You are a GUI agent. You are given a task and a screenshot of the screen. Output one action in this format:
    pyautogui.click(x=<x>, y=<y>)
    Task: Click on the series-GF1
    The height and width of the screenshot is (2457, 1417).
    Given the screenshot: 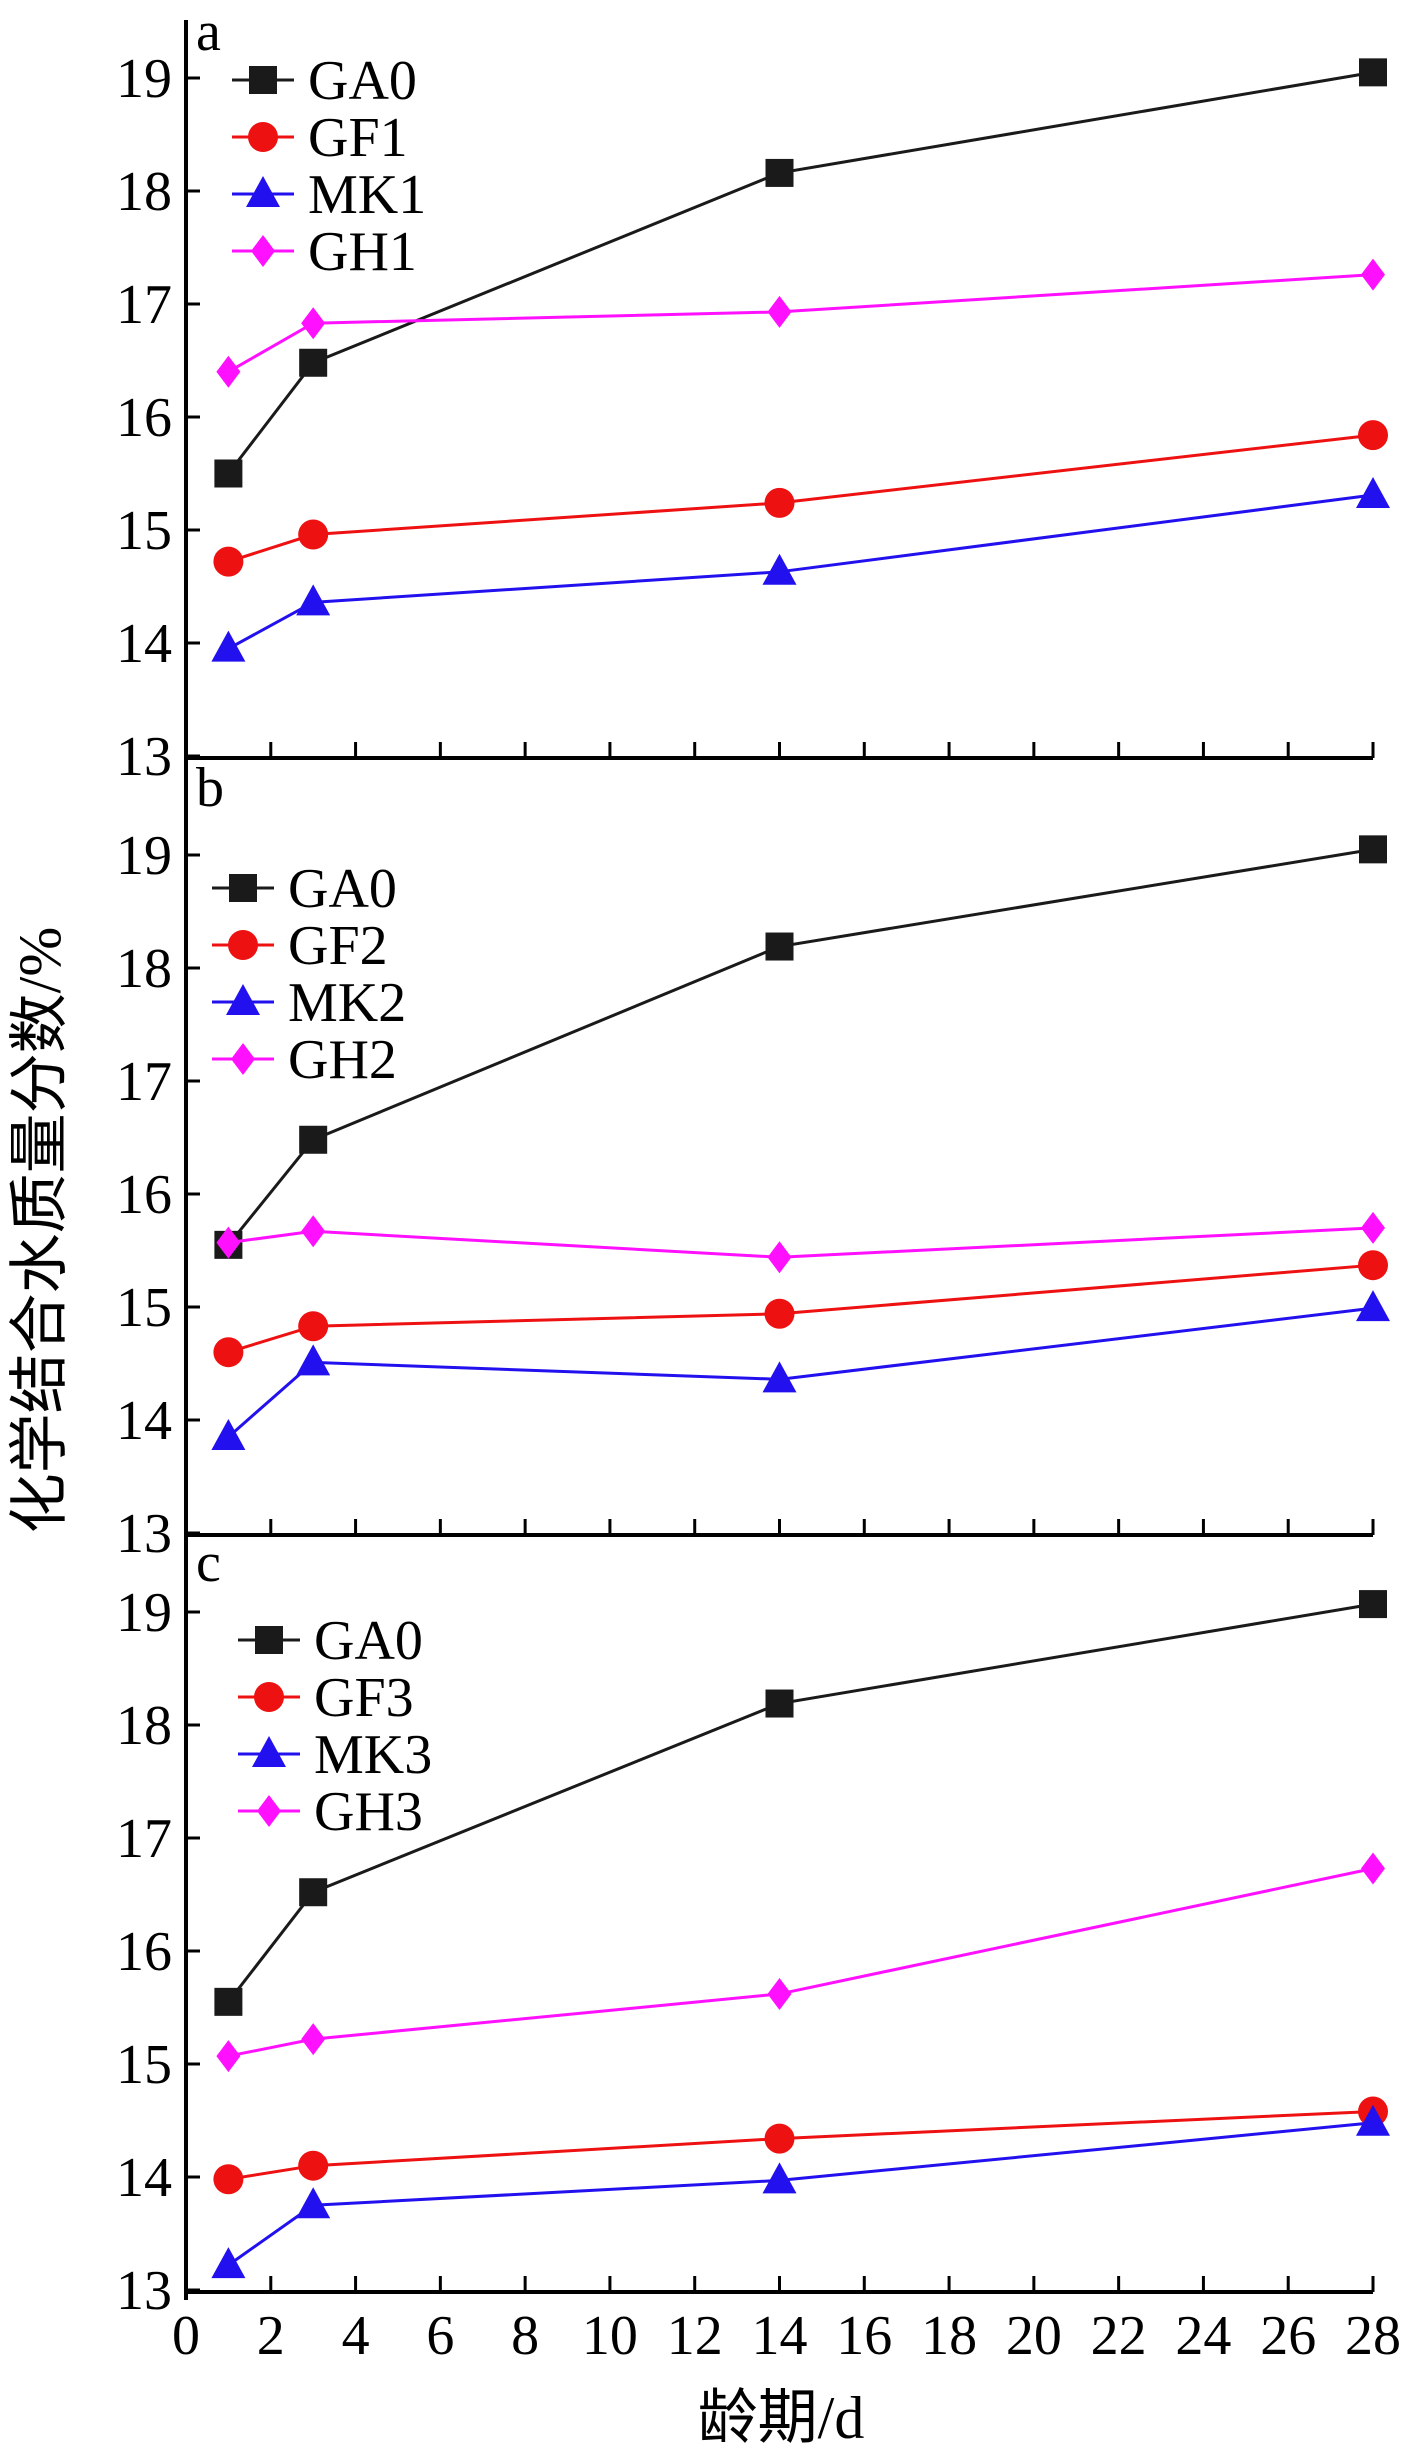 What is the action you would take?
    pyautogui.click(x=800, y=498)
    